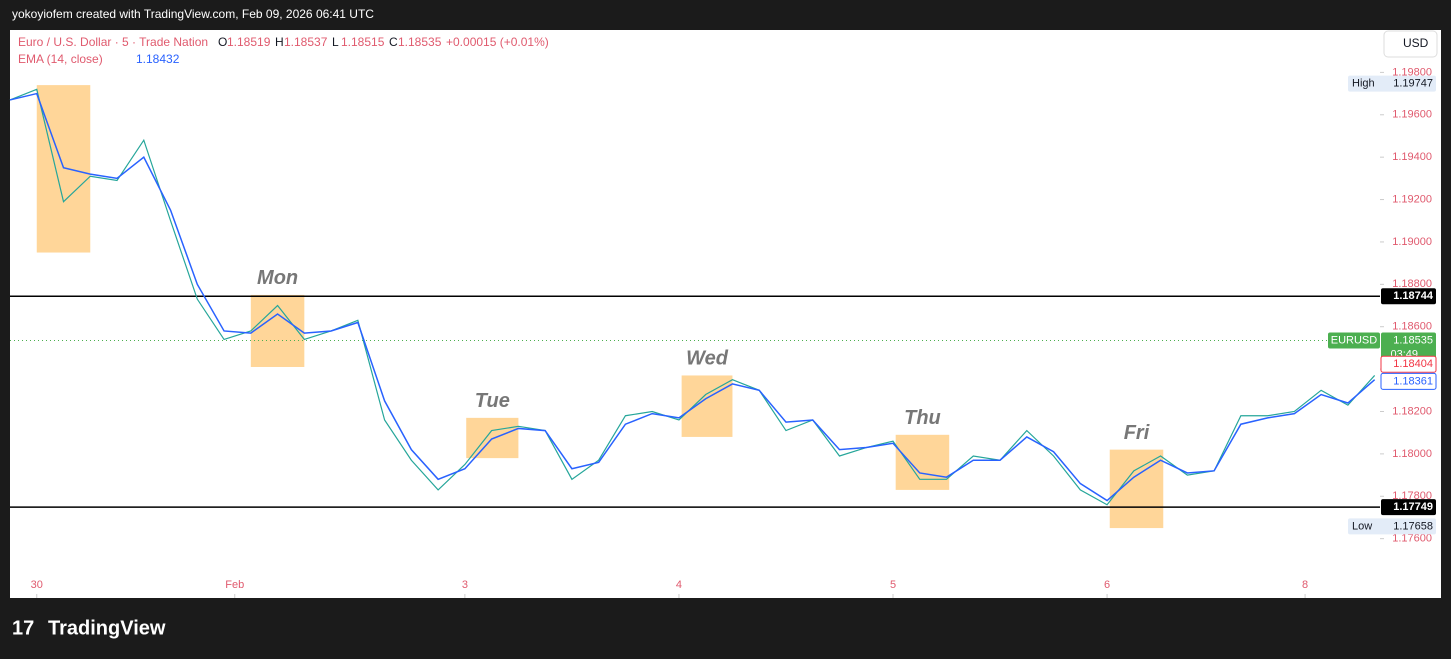 This screenshot has height=659, width=1451. I want to click on brand: TradingView, so click(107, 628).